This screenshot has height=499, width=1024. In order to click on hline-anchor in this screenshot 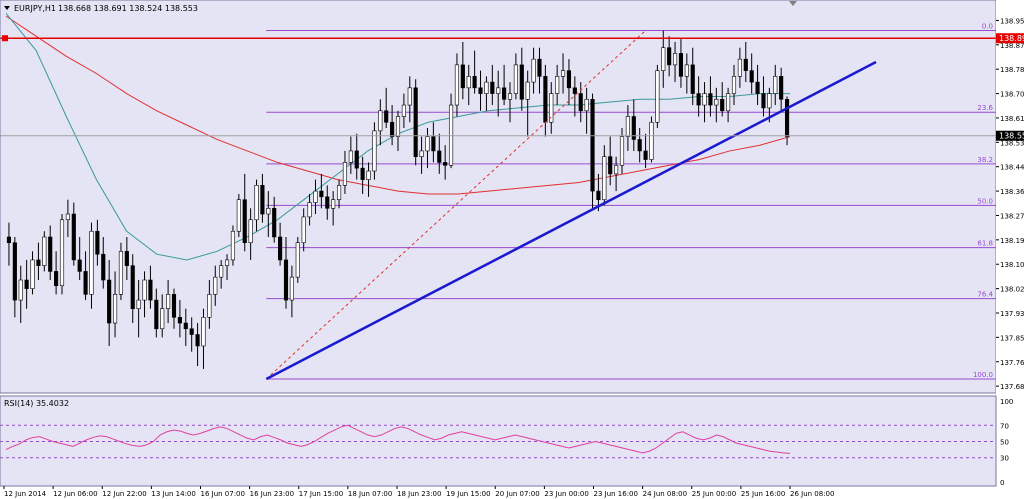, I will do `click(5, 38)`.